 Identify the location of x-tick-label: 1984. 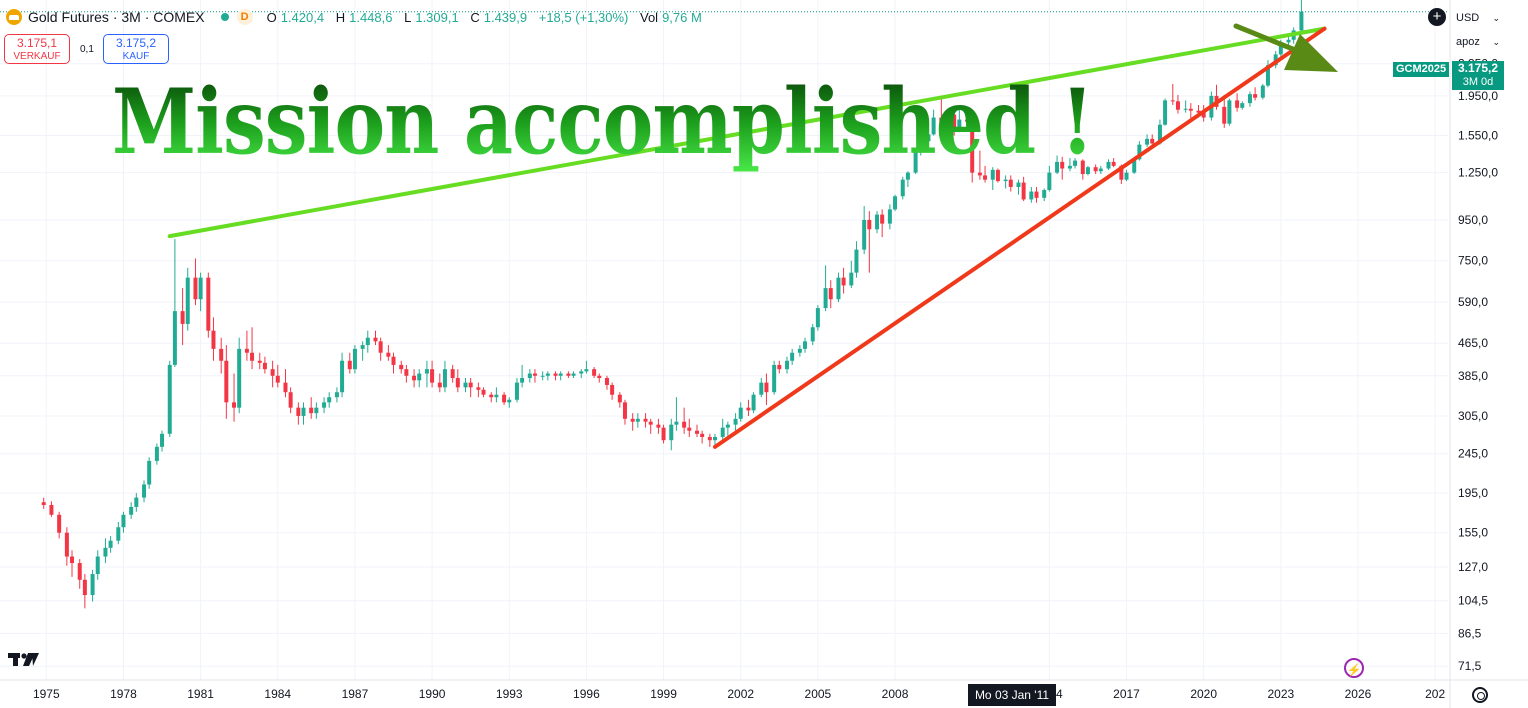
(277, 694).